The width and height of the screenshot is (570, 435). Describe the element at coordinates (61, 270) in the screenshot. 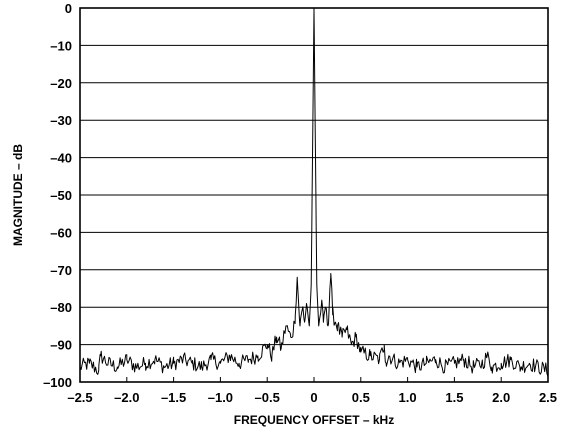

I see `y-tick-label: –70` at that location.